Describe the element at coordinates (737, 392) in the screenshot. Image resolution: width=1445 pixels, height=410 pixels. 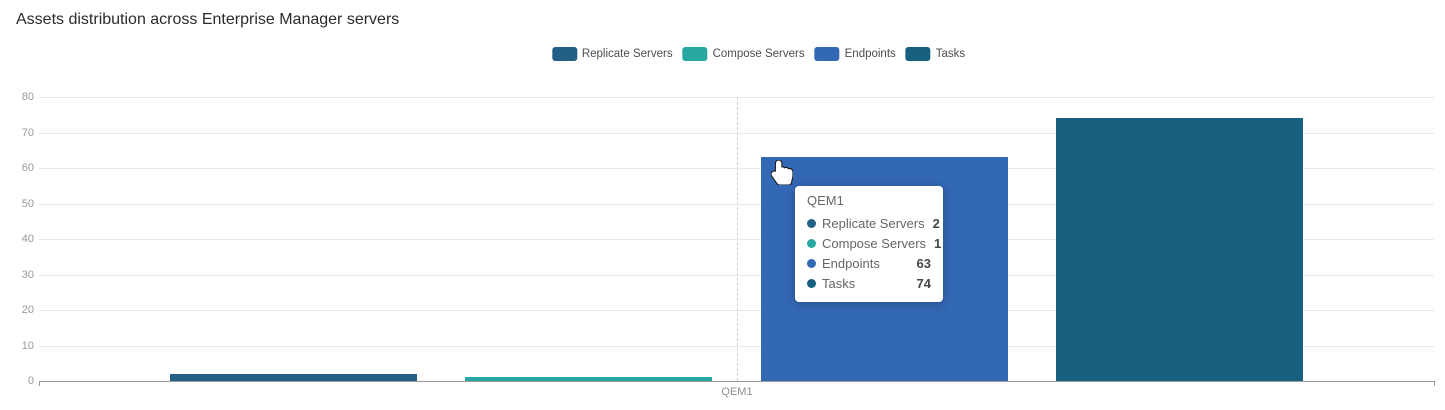
I see `x-axis-category-label: QEM1` at that location.